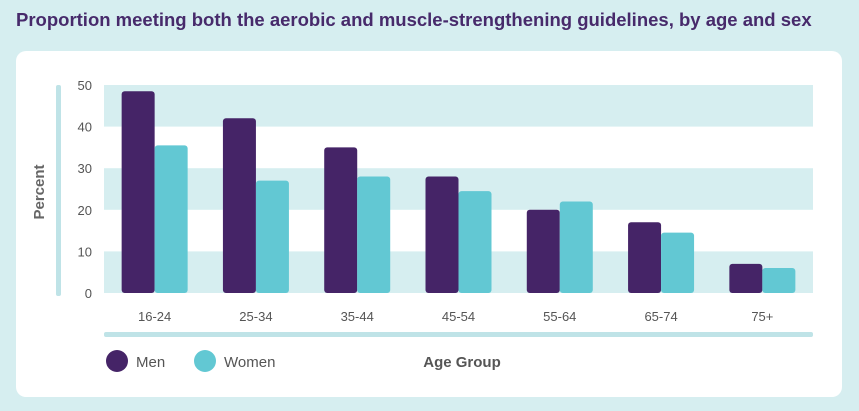 This screenshot has height=411, width=859. I want to click on x-tick-label: 45-54, so click(458, 316).